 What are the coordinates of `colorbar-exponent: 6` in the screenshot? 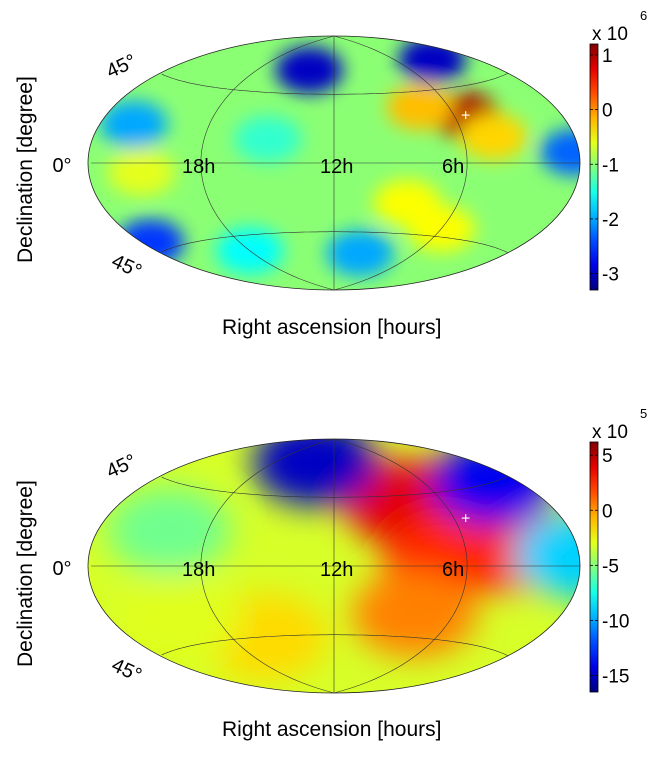 It's located at (643, 15).